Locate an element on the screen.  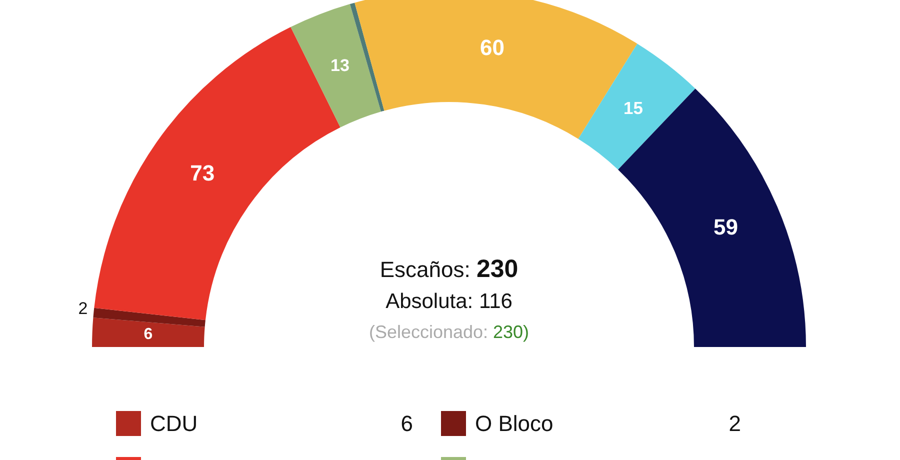
data-label: 15 is located at coordinates (633, 108).